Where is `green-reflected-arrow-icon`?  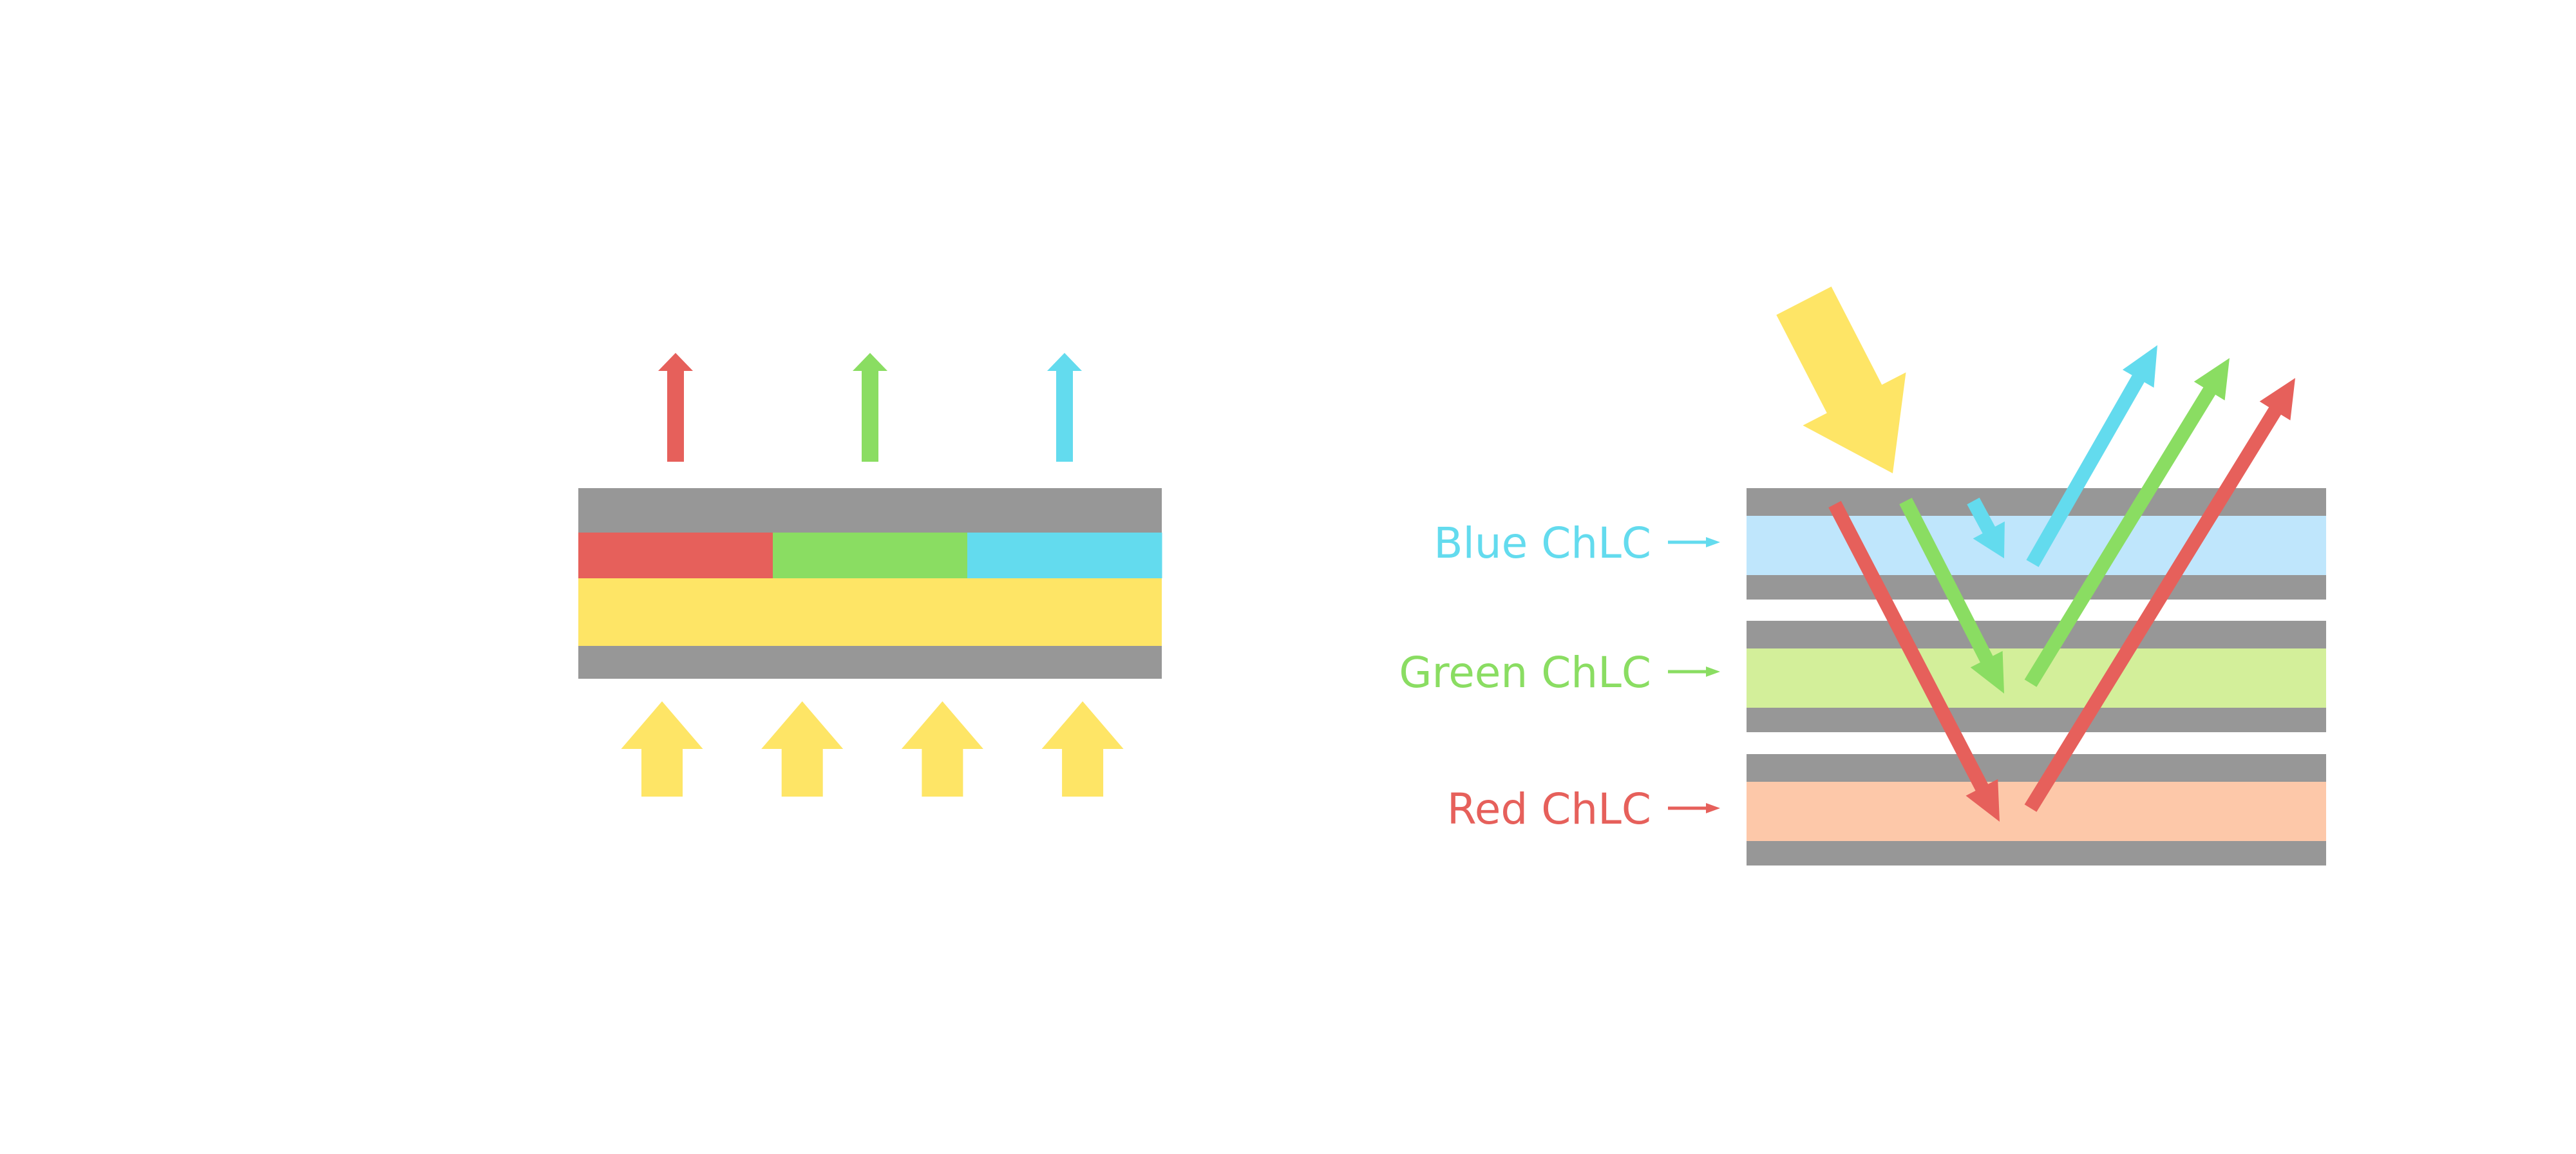
green-reflected-arrow-icon is located at coordinates (2127, 522).